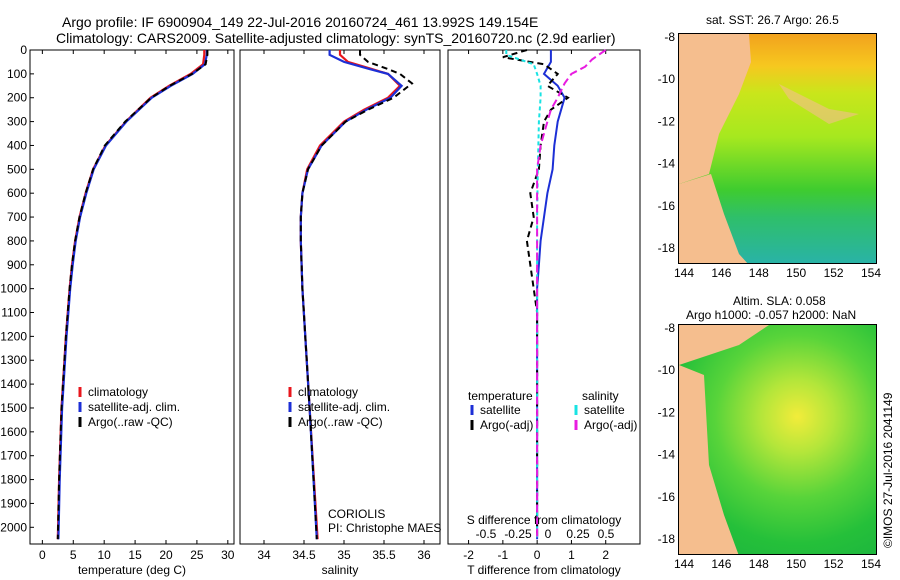 The width and height of the screenshot is (900, 580). What do you see at coordinates (13, 408) in the screenshot?
I see `y-tick-label: 1500` at bounding box center [13, 408].